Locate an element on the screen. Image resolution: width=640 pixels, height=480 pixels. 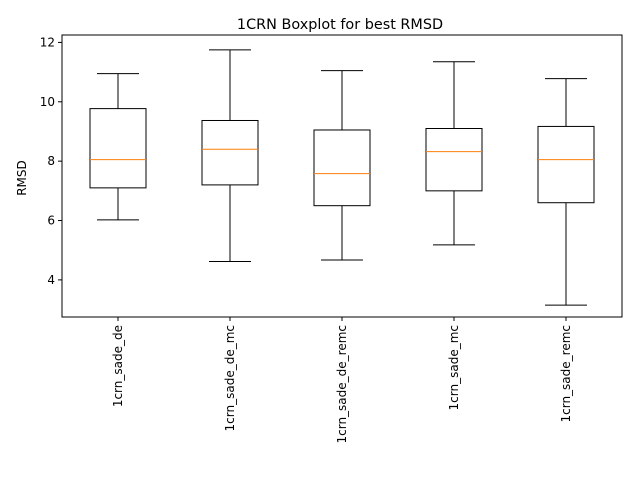
y-tick-label: 10 is located at coordinates (47, 102).